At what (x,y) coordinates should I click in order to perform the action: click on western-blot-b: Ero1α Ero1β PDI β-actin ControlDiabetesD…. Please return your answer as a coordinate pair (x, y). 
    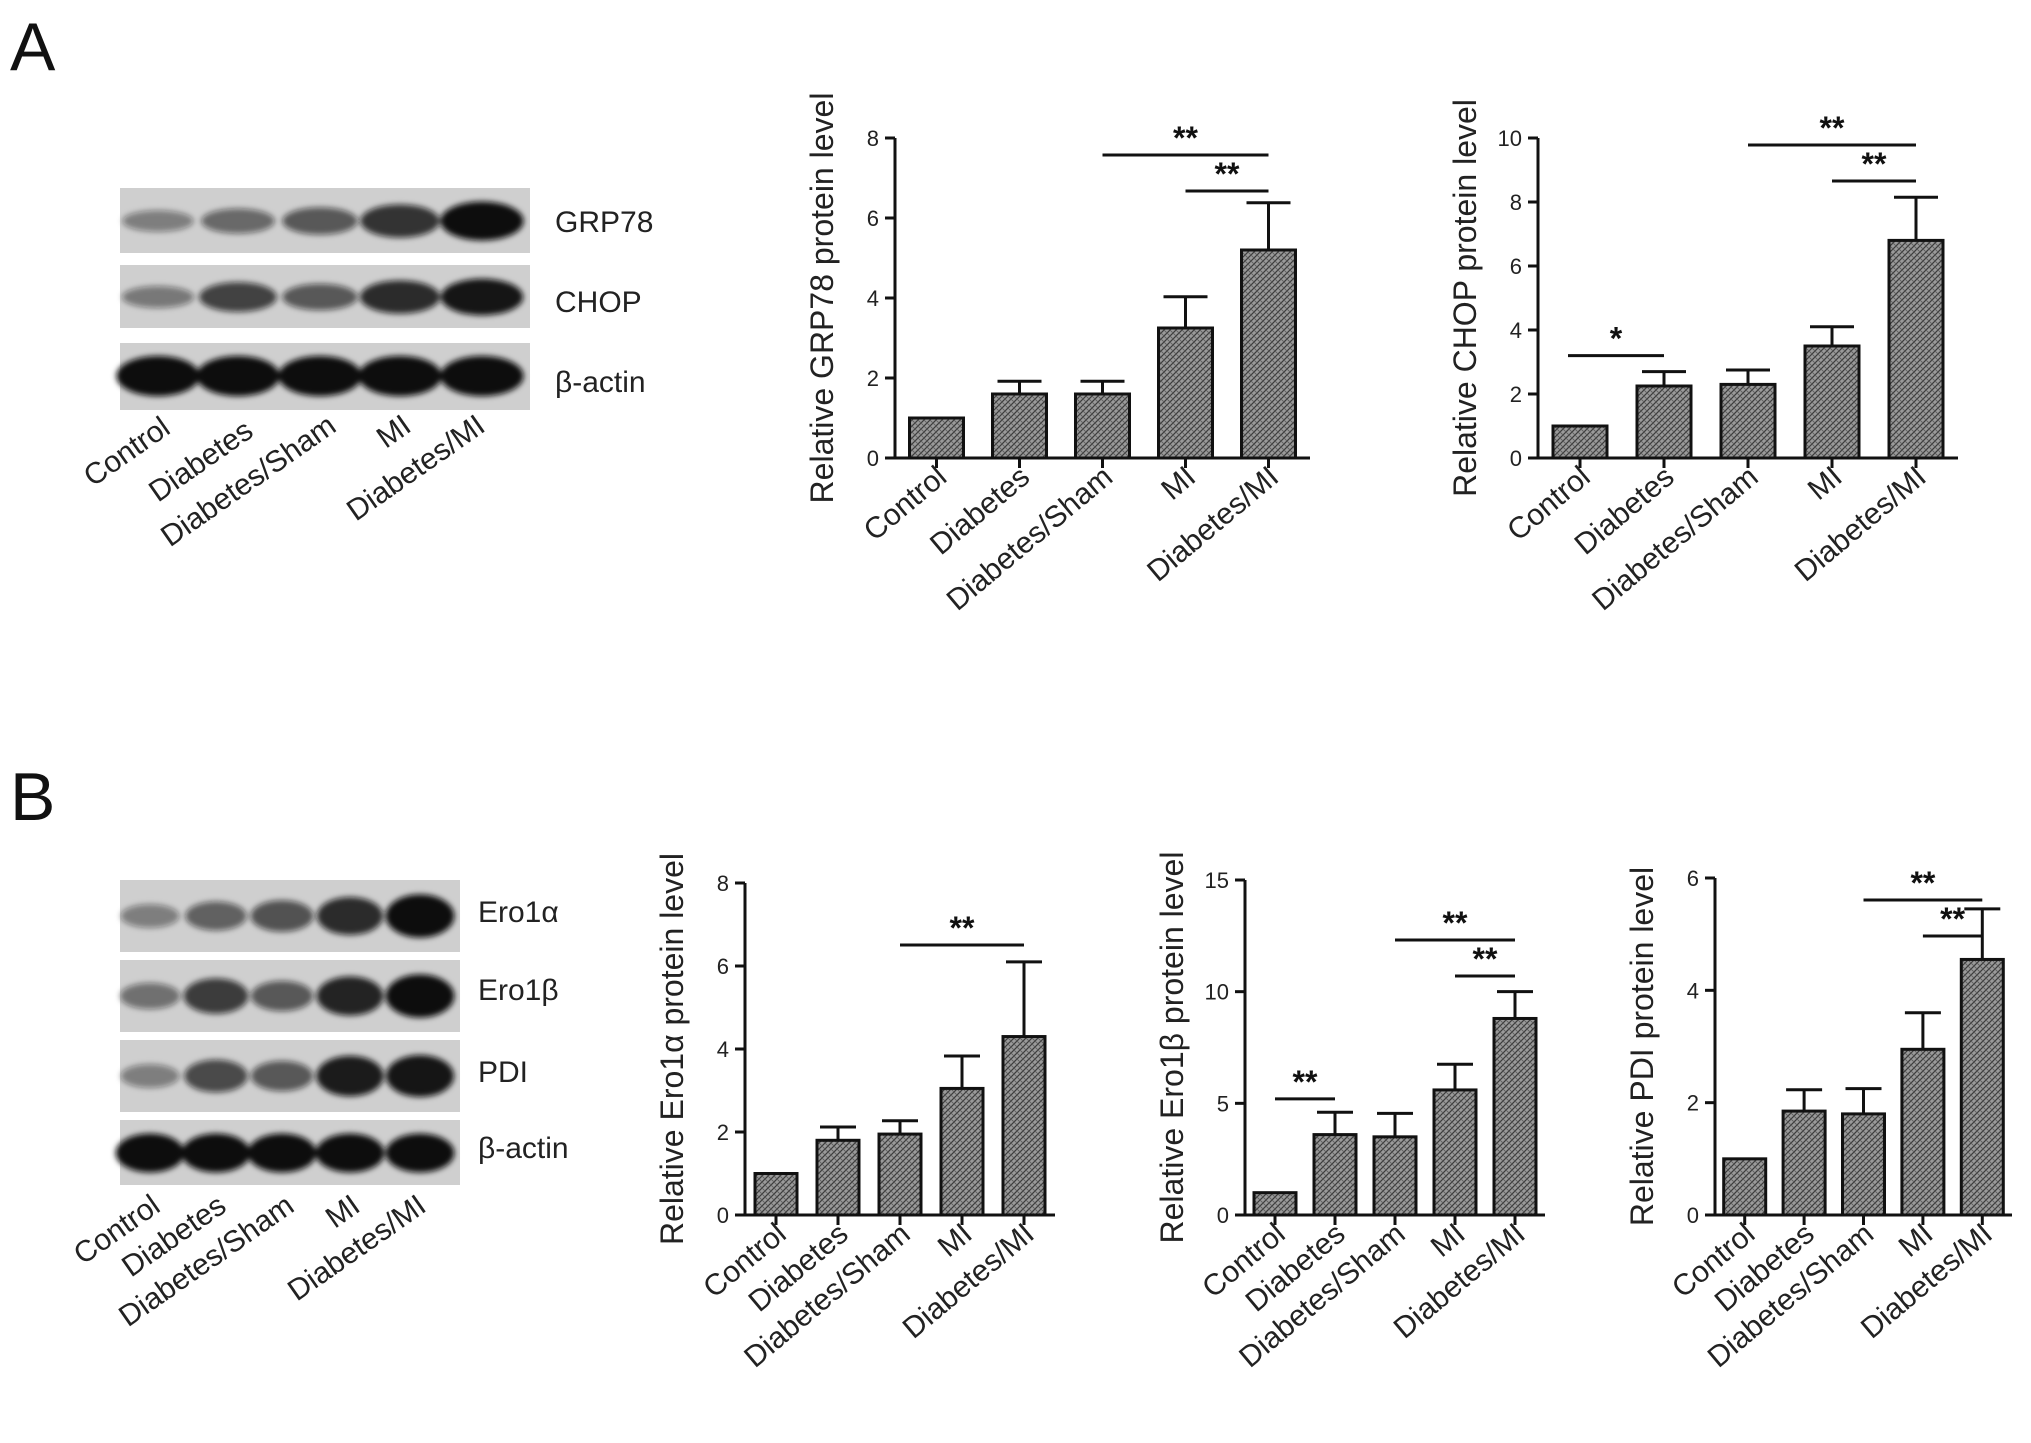
    Looking at the image, I should click on (318, 1106).